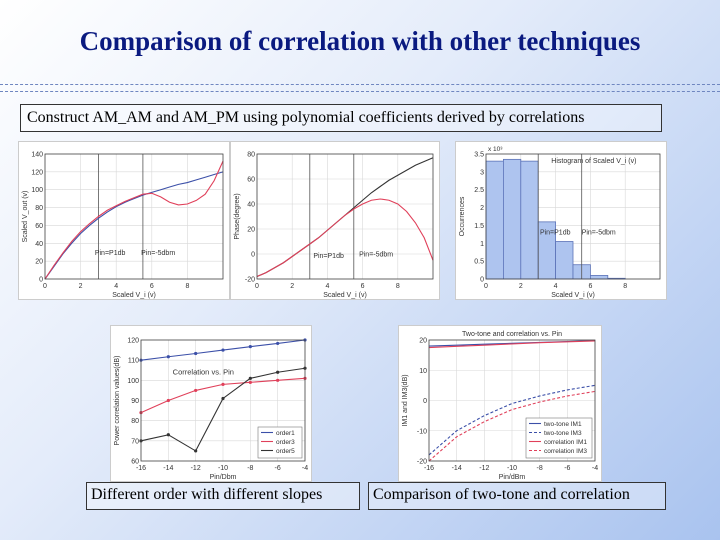 The height and width of the screenshot is (540, 720). I want to click on y-tick-label: 1.5, so click(479, 226).